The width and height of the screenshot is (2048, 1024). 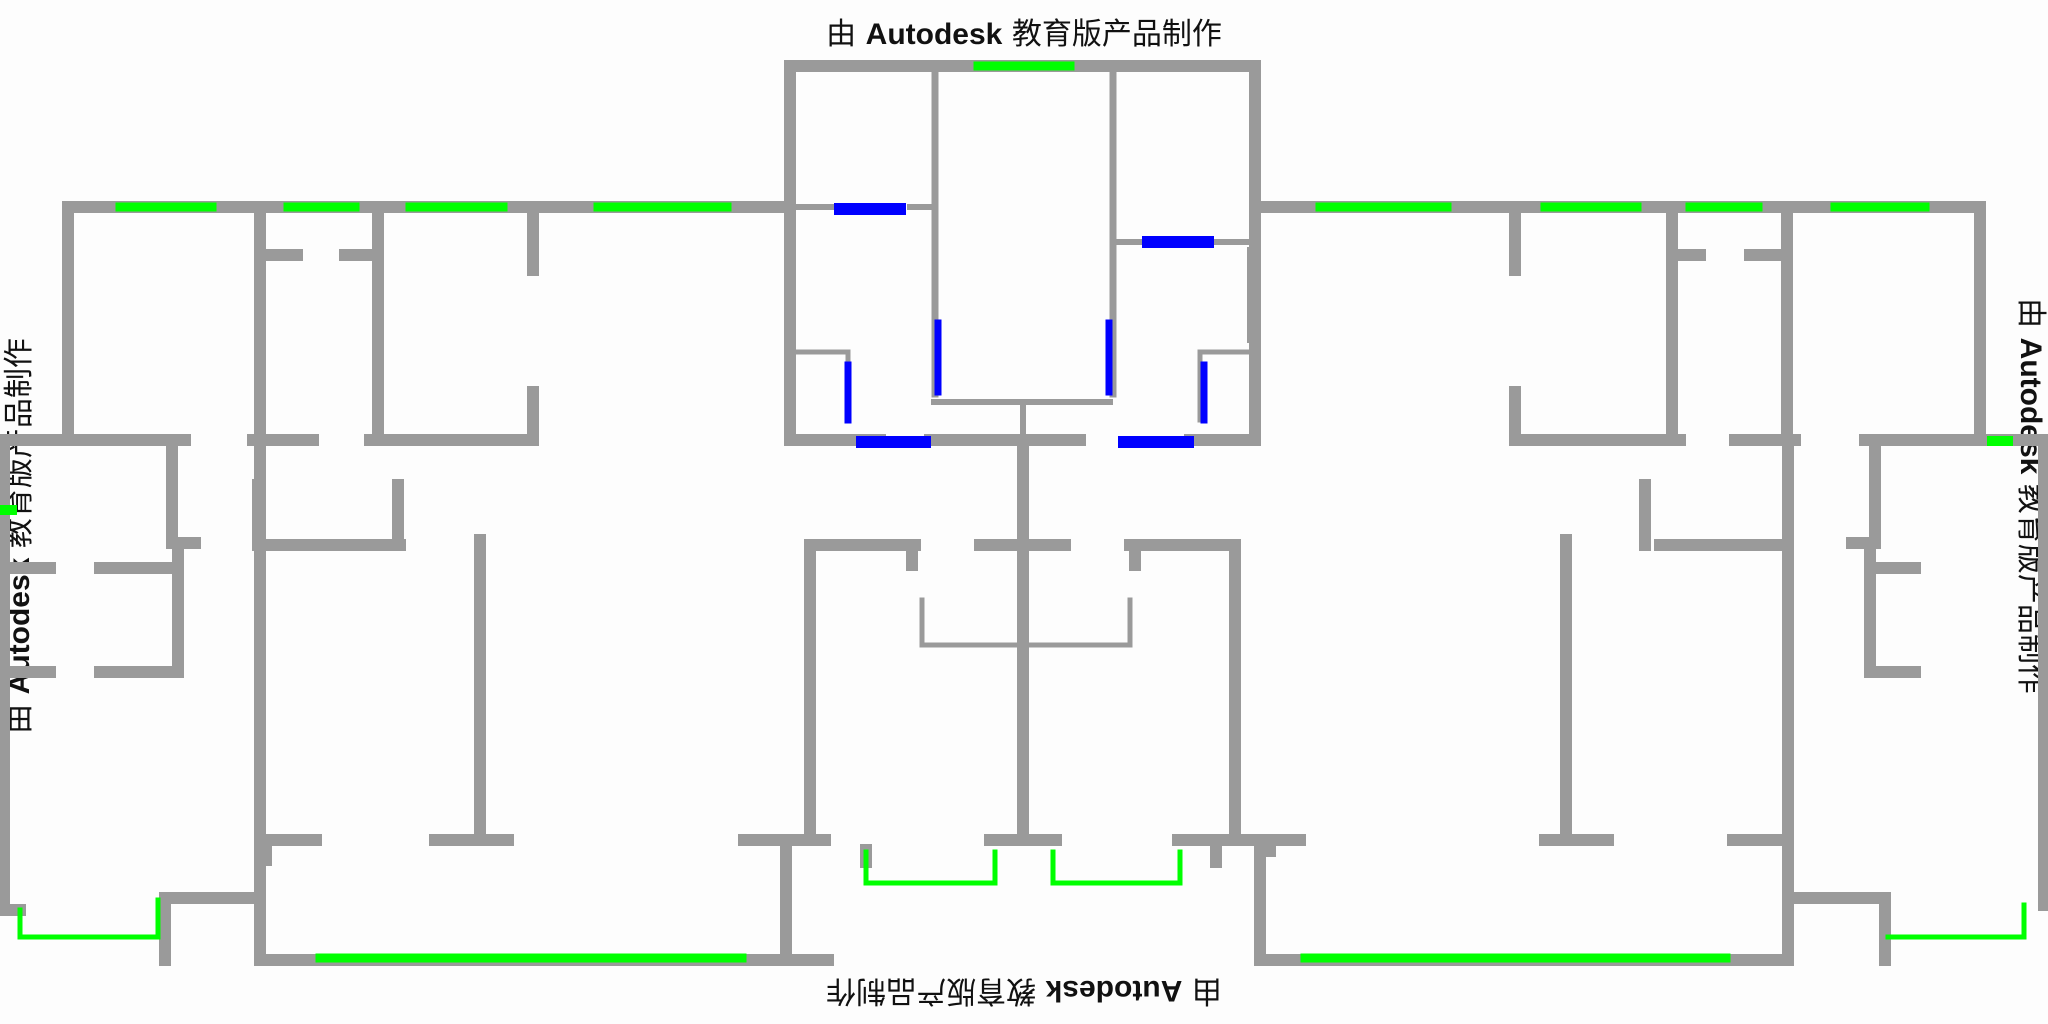 What do you see at coordinates (1024, 325) in the screenshot?
I see `door-segments` at bounding box center [1024, 325].